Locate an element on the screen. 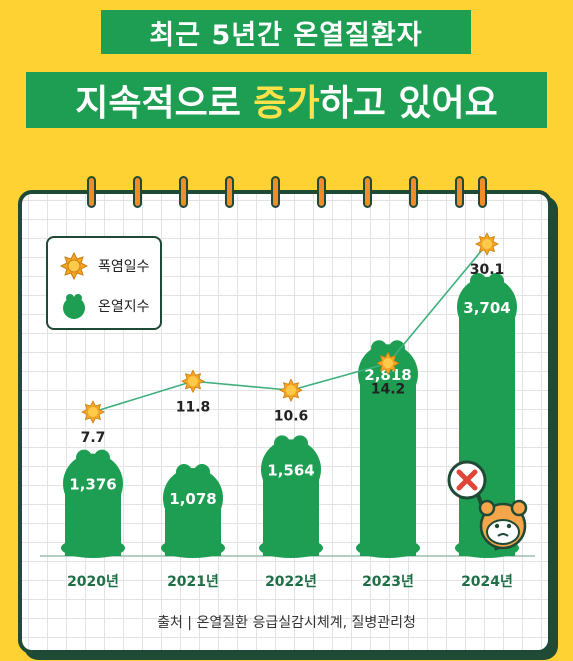 The height and width of the screenshot is (661, 573). legend-label-heat-days: 폭염일수 is located at coordinates (124, 267).